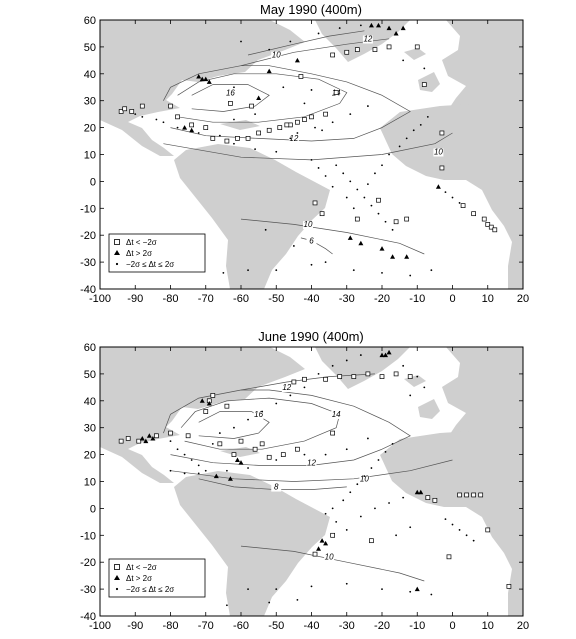 Image resolution: width=576 pixels, height=639 pixels. I want to click on y-tick-label: 60, so click(90, 348).